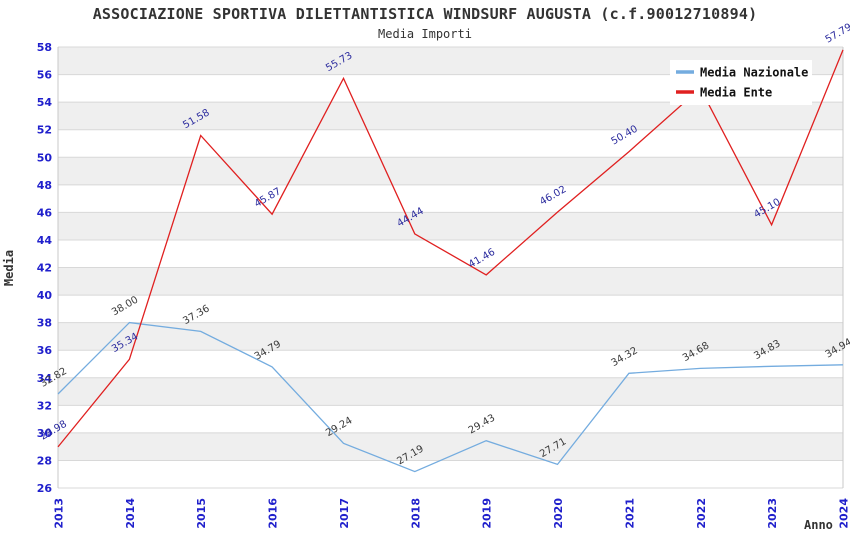 The height and width of the screenshot is (550, 850). I want to click on y-tick-label: 30, so click(45, 433).